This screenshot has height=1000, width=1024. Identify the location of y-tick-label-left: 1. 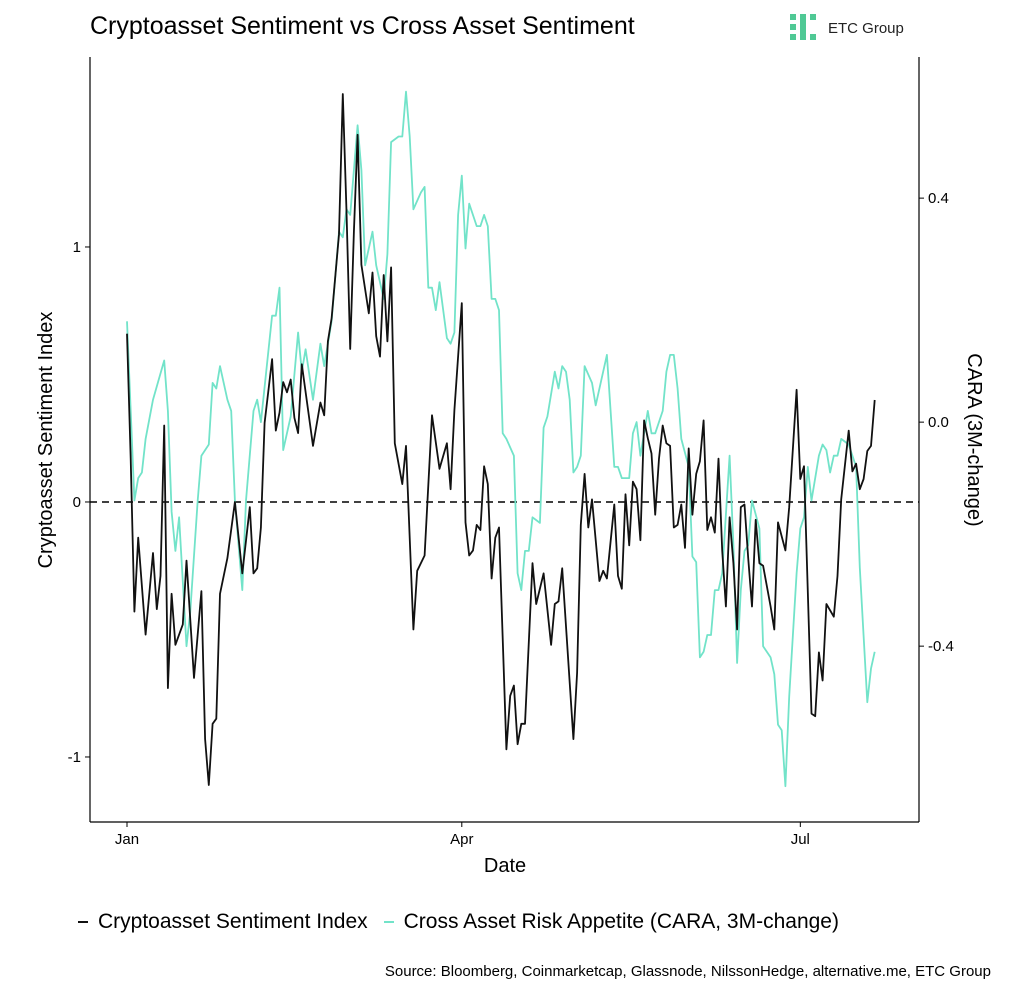
(77, 247).